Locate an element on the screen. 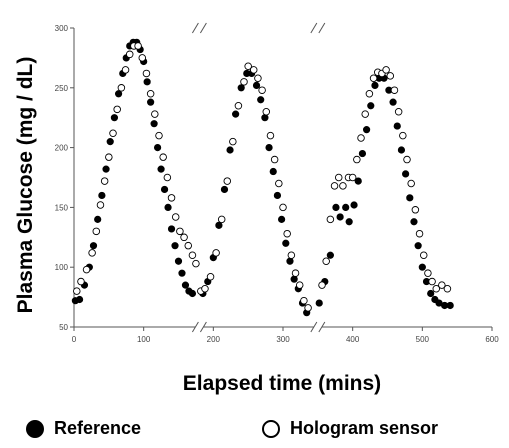 The height and width of the screenshot is (448, 509). y-tick-label: 150 is located at coordinates (62, 207).